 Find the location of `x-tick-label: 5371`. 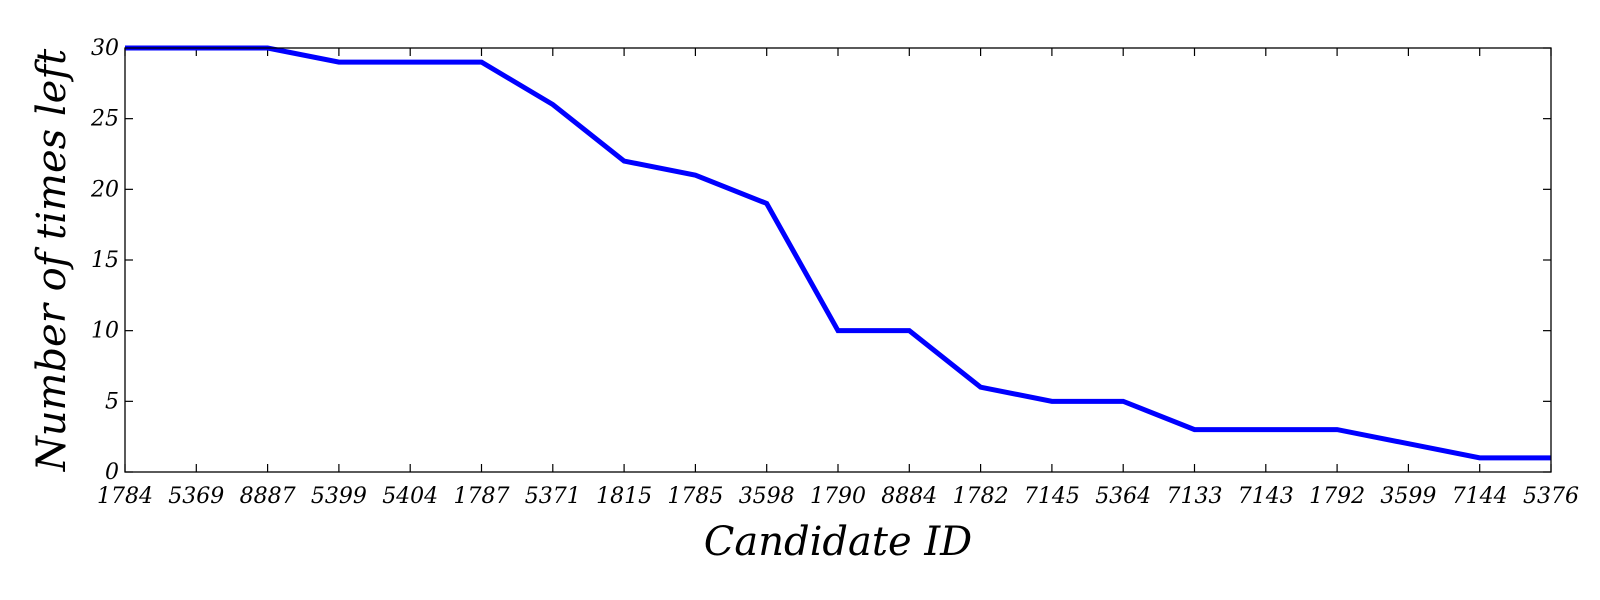

x-tick-label: 5371 is located at coordinates (553, 496).